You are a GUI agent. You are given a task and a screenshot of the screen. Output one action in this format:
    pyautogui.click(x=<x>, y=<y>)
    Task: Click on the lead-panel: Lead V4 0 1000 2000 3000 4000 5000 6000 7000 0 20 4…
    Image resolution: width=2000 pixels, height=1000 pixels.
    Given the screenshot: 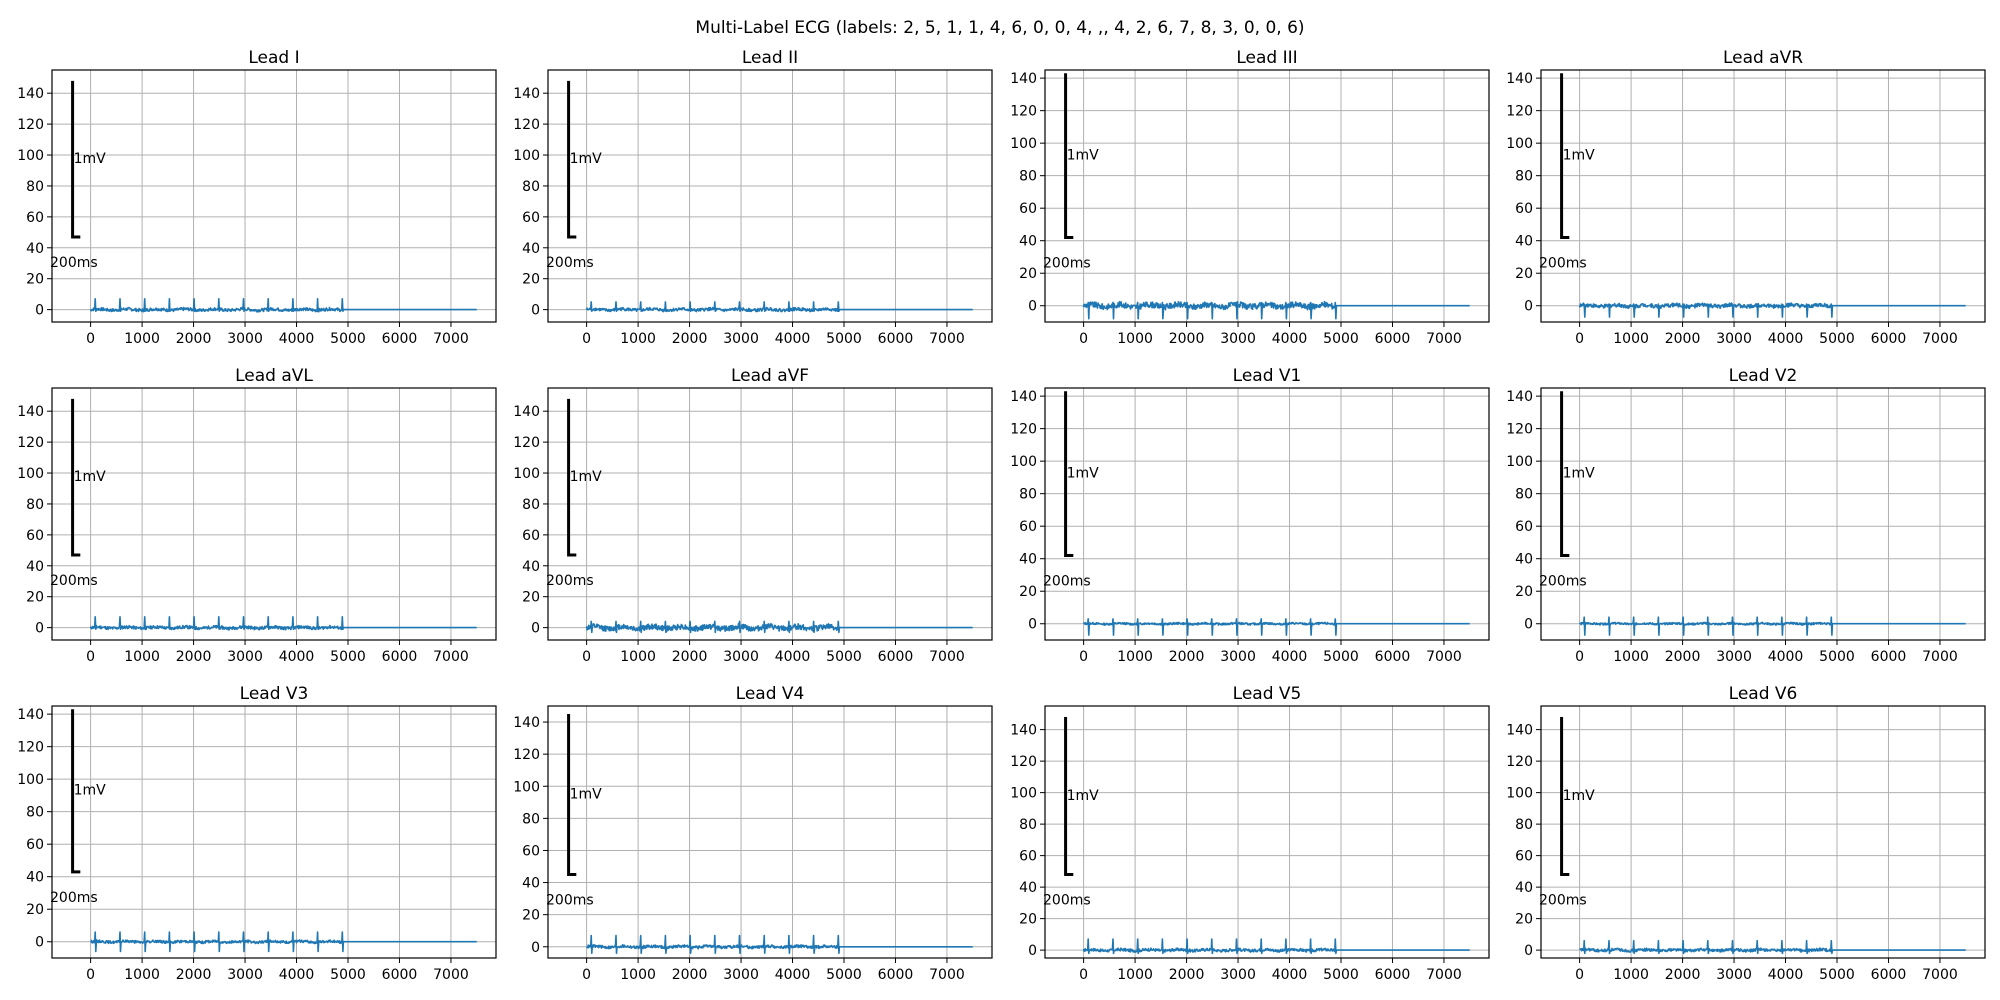 What is the action you would take?
    pyautogui.click(x=753, y=833)
    